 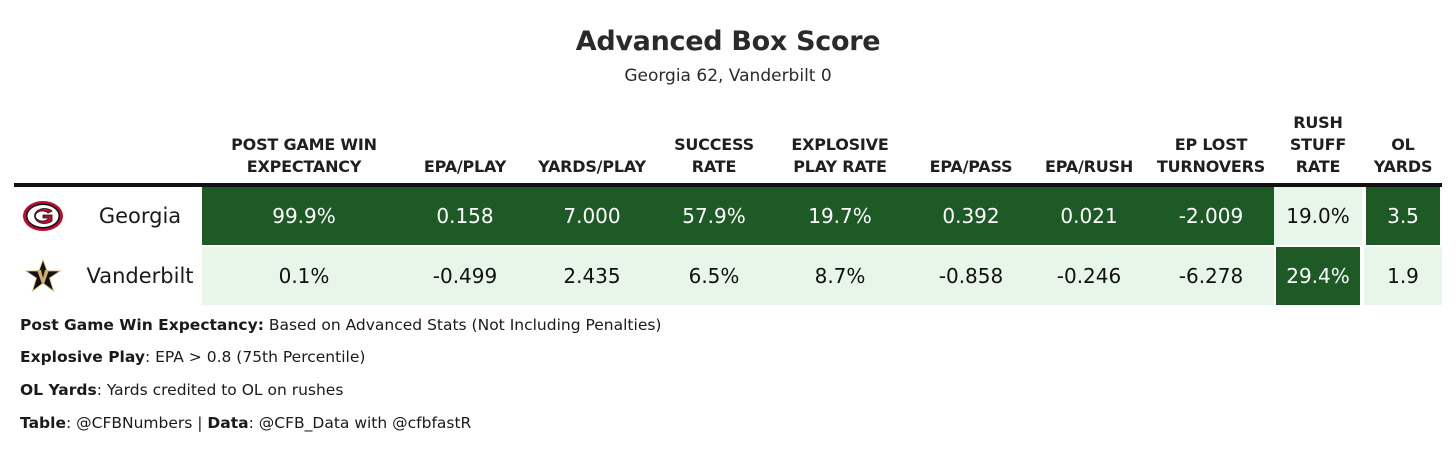 I want to click on footnote-text: : Yards credited to OL on rushes, so click(x=220, y=390).